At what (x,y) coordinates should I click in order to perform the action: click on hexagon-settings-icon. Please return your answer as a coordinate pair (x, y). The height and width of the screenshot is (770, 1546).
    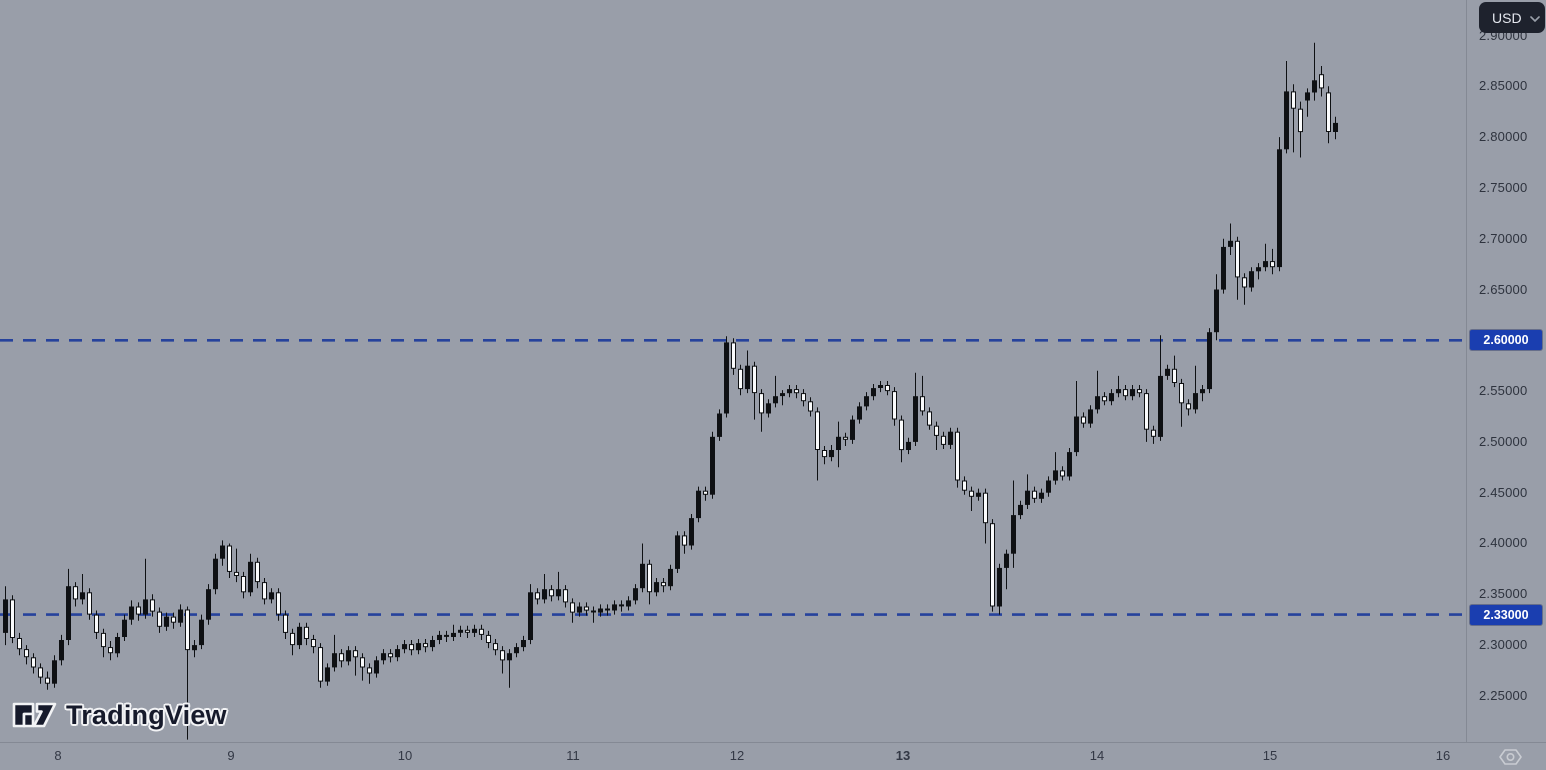
    Looking at the image, I should click on (1510, 757).